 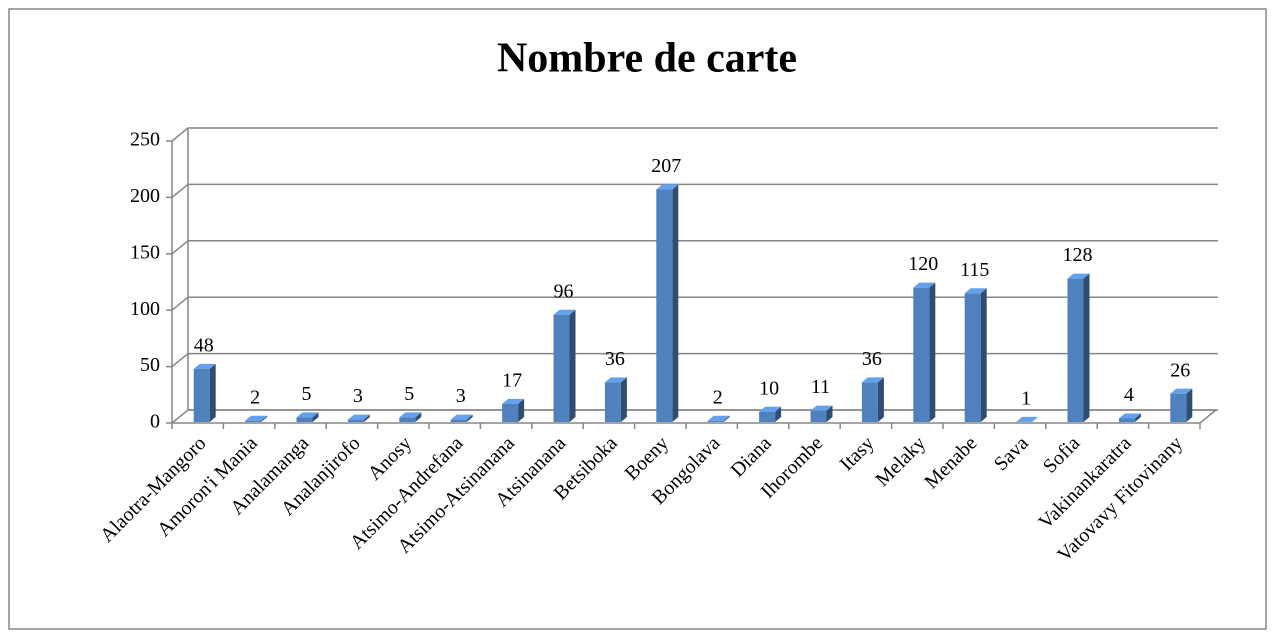 I want to click on y-tick-label: 250, so click(x=145, y=140).